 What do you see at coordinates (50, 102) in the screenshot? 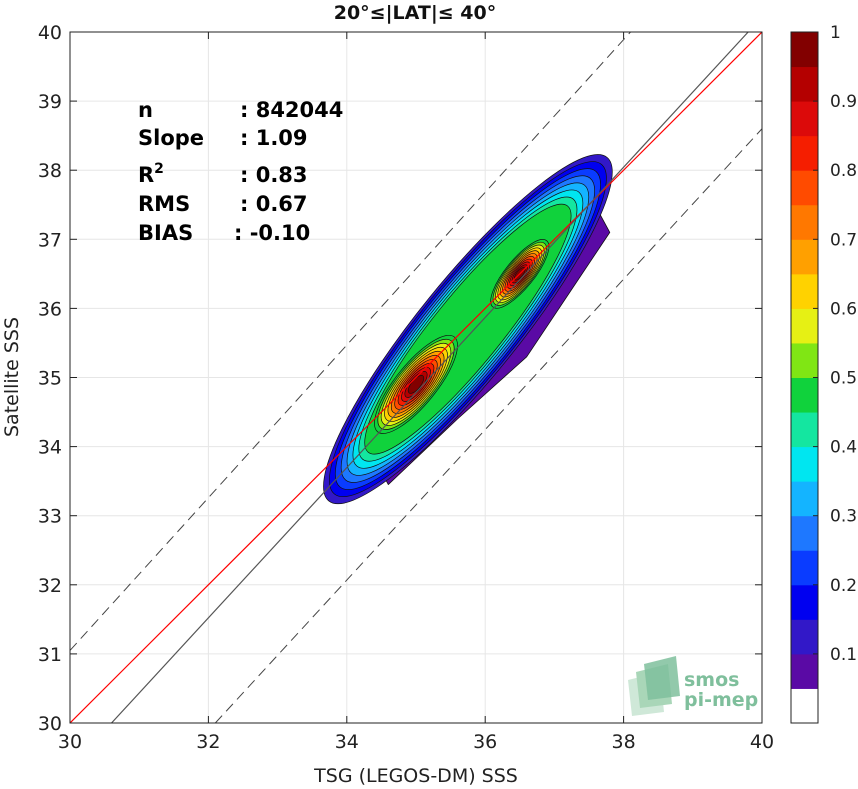
I see `y-tick-label: 39` at bounding box center [50, 102].